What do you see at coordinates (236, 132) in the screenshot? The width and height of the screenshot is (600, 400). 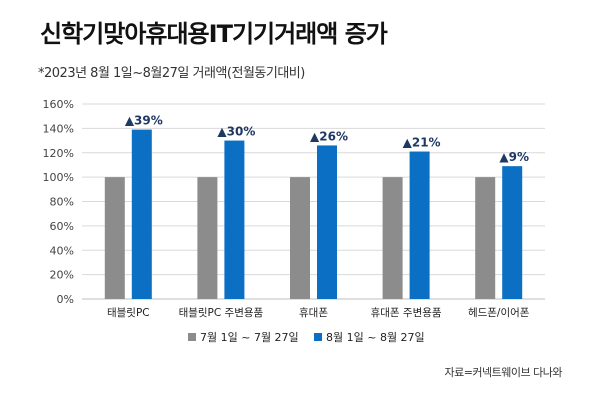 I see `change-label: ▲30%` at bounding box center [236, 132].